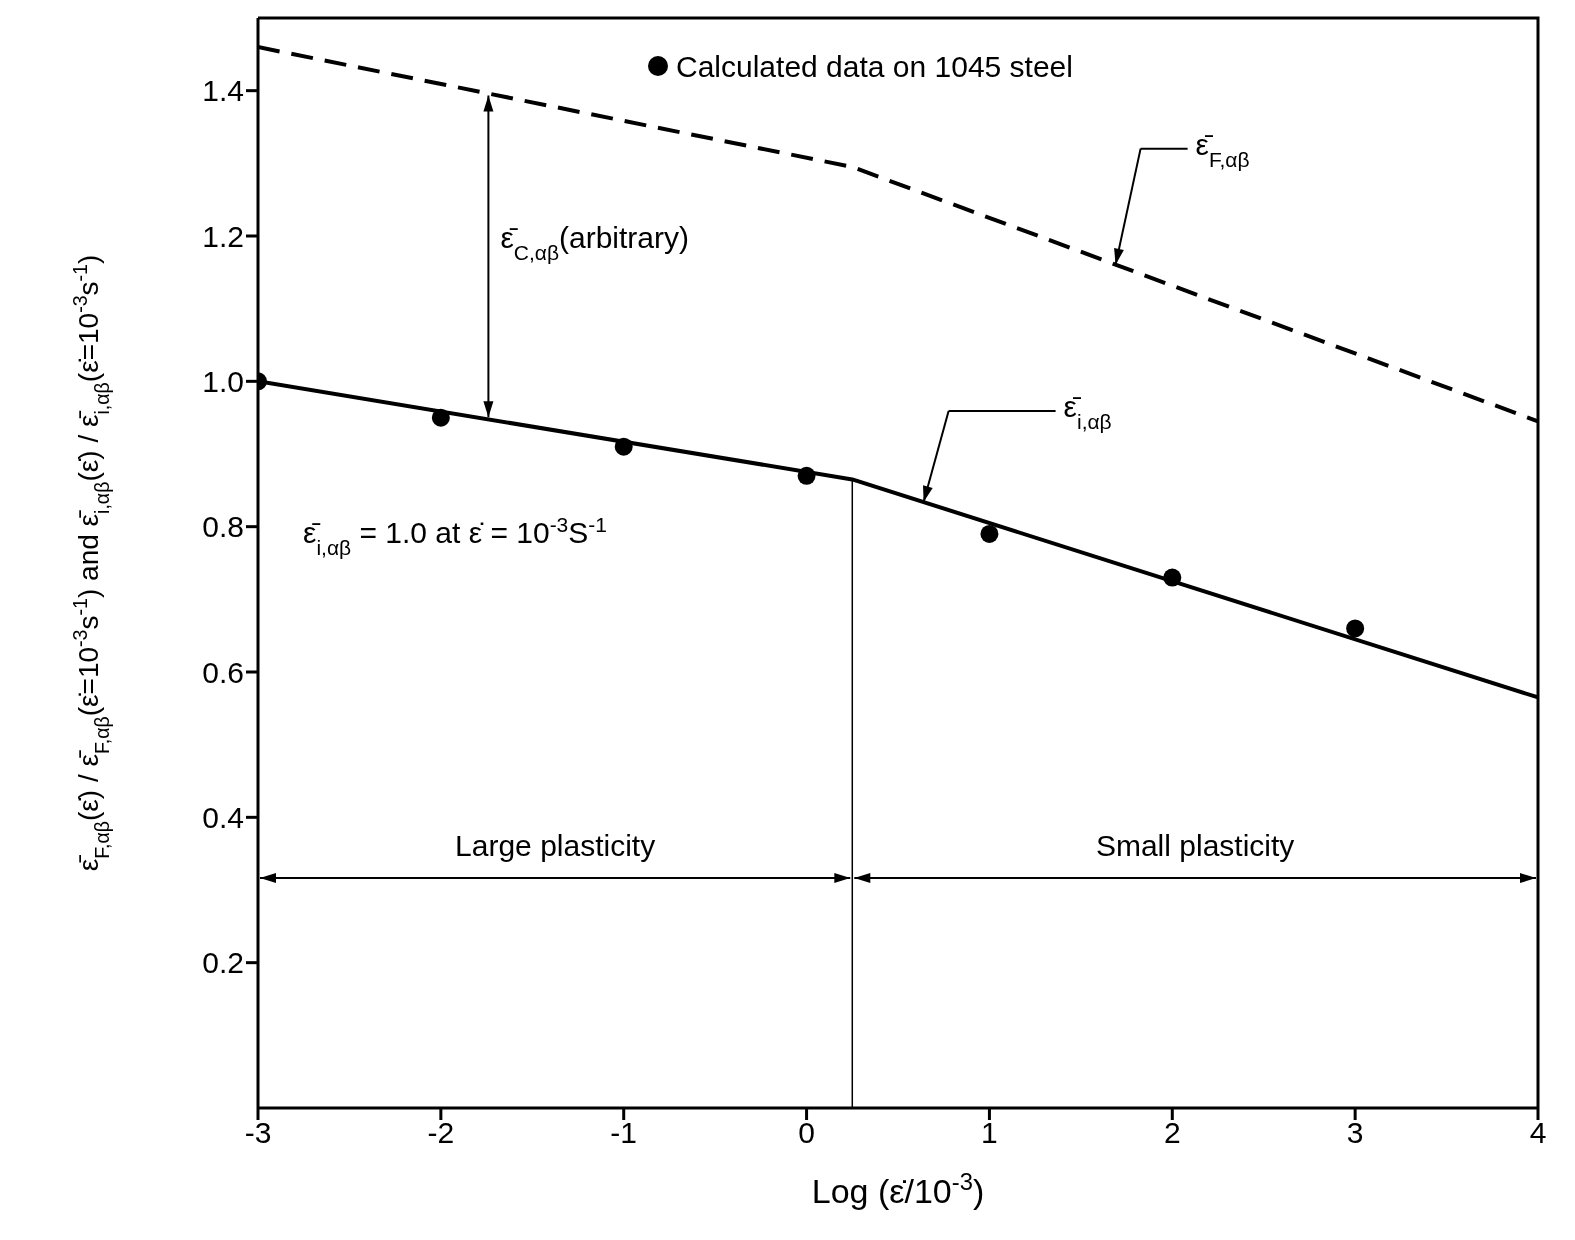 This screenshot has width=1575, height=1240. What do you see at coordinates (595, 242) in the screenshot?
I see `annotation: ε̄$_{C,αβ}$(arbitrary)` at bounding box center [595, 242].